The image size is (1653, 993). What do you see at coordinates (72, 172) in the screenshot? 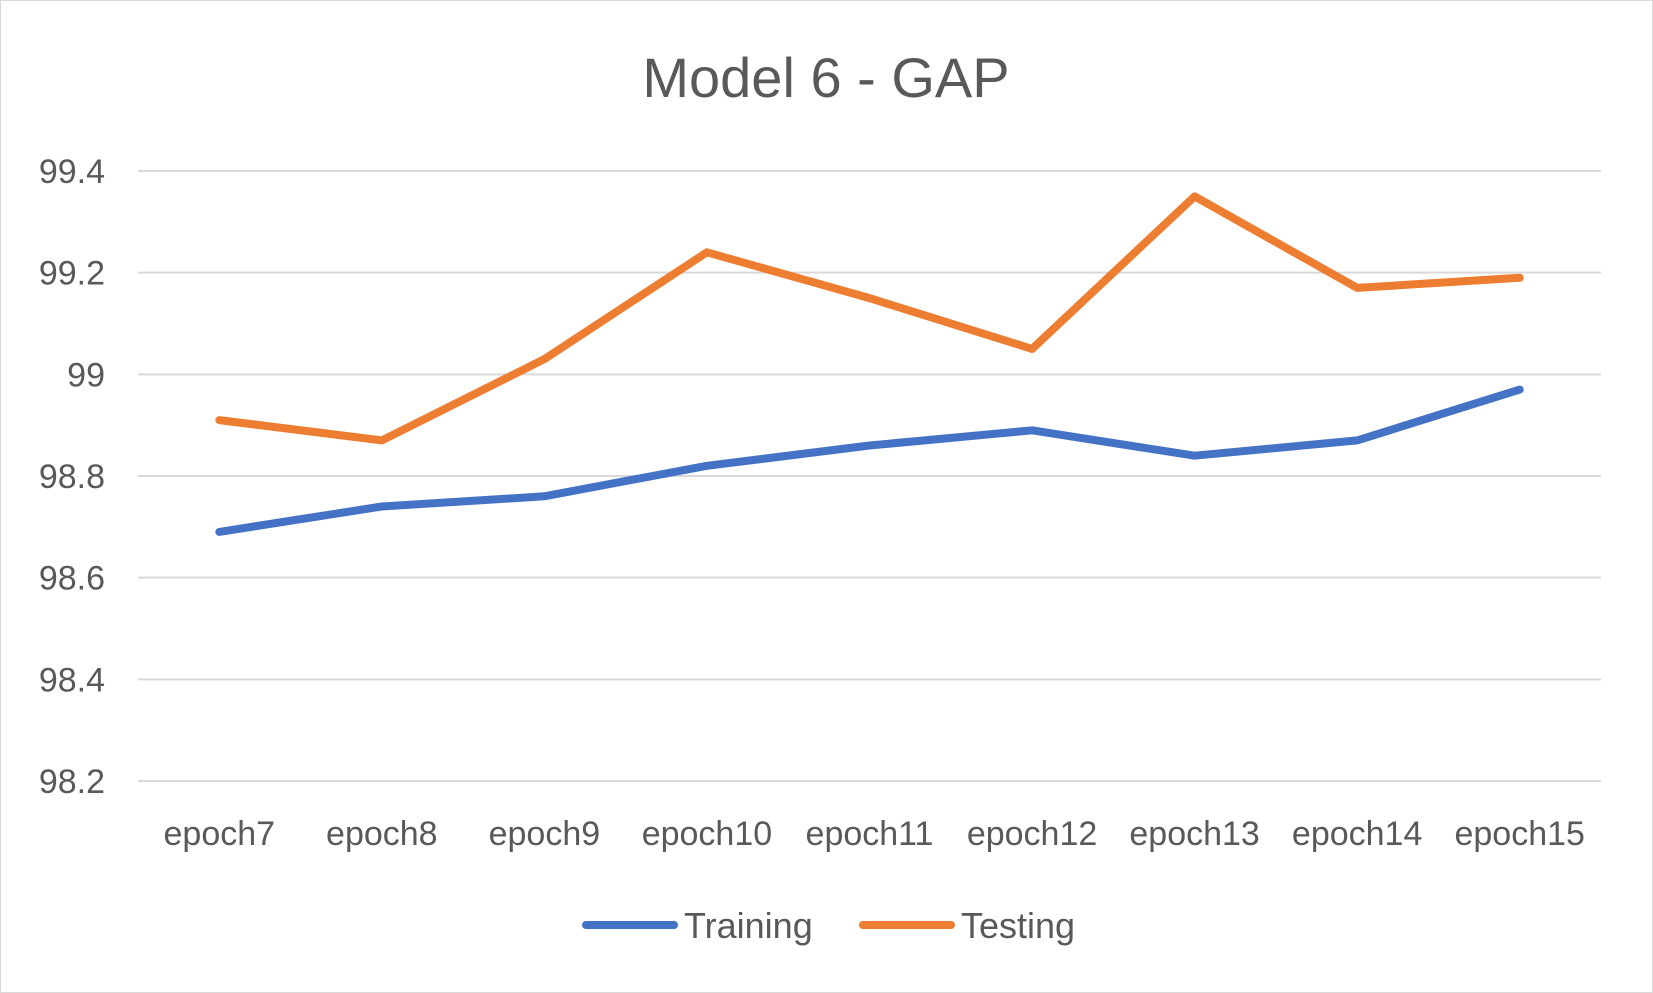
I see `y-tick-label: 99.4` at bounding box center [72, 172].